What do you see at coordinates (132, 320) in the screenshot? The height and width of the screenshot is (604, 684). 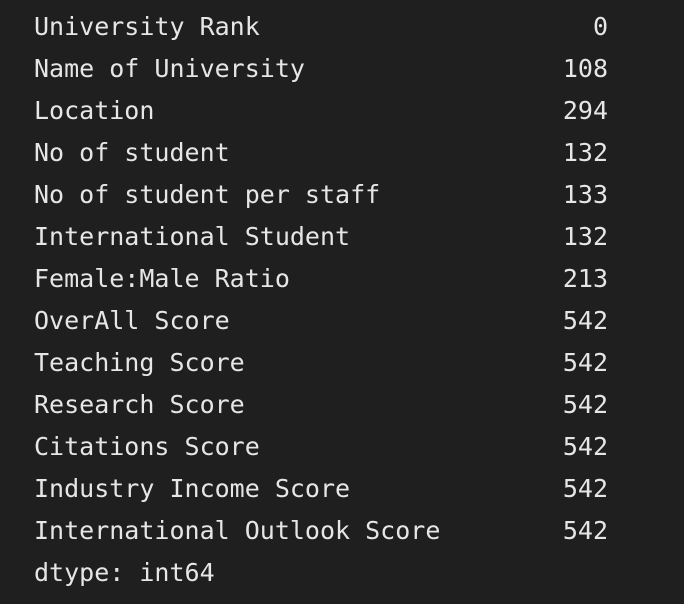 I see `row-label: OverAll Score` at bounding box center [132, 320].